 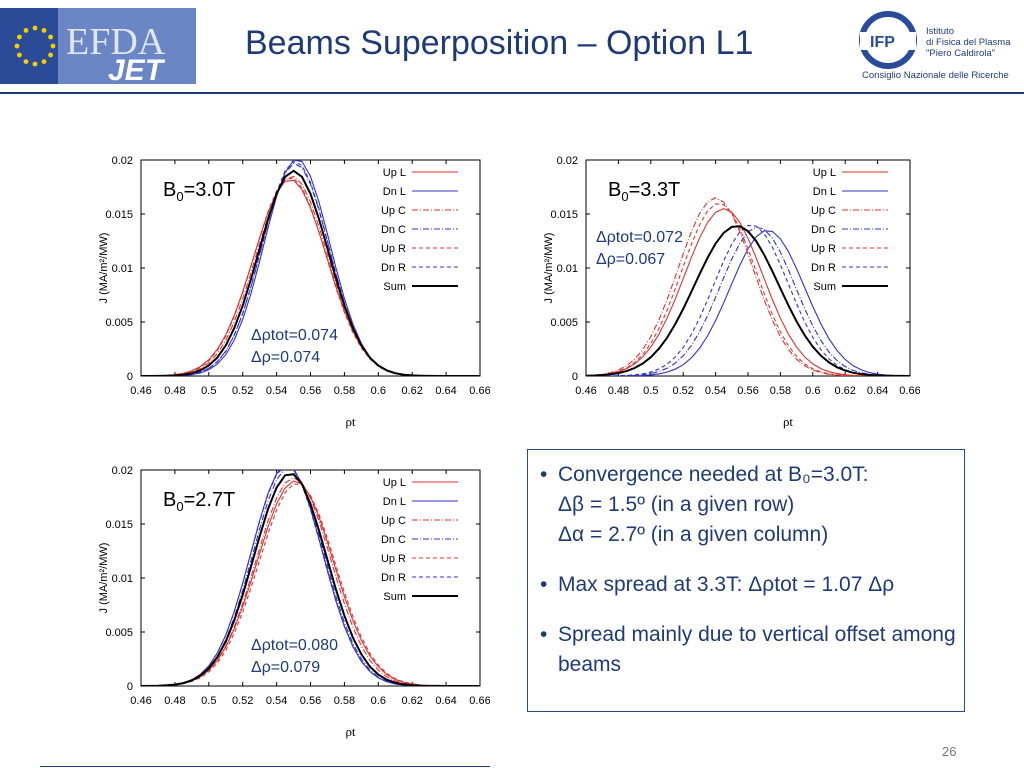 I want to click on panel-label: B0=3.3T, so click(x=644, y=191).